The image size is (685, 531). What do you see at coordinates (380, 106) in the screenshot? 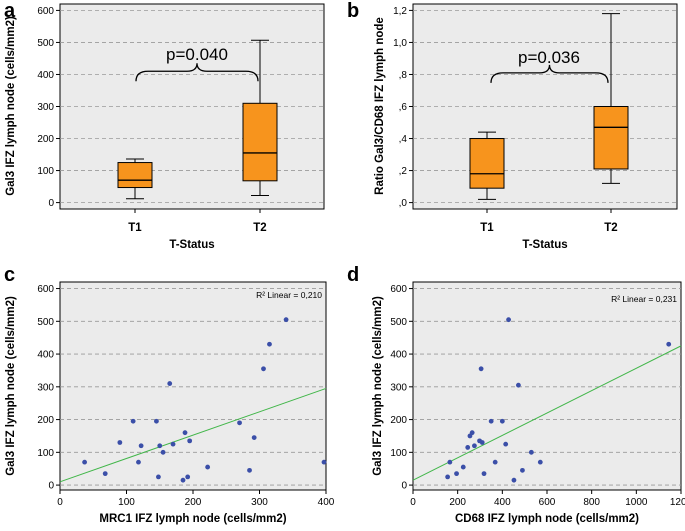
I see `y-axis-label-b: Ratio Gal3/CD68 IFZ lymph node` at bounding box center [380, 106].